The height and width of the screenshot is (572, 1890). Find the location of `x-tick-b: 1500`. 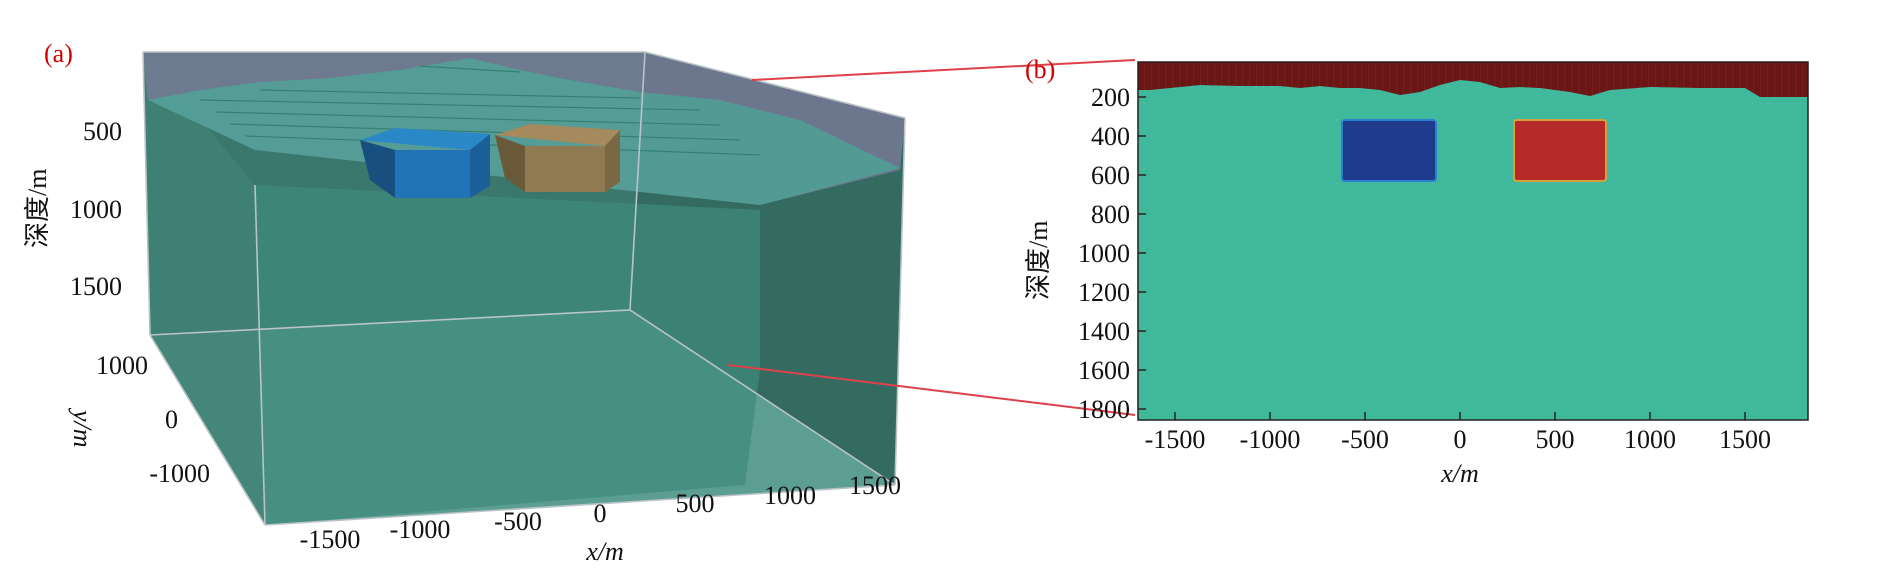

x-tick-b: 1500 is located at coordinates (1745, 439).